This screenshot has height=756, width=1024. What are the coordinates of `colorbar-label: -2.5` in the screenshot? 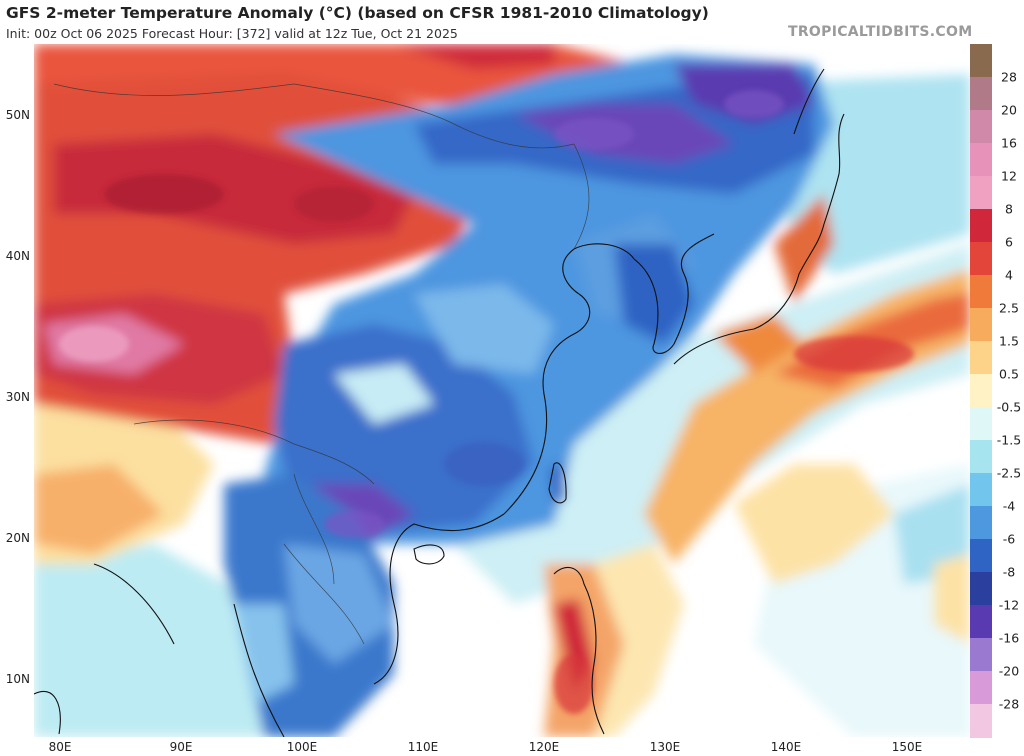 It's located at (1009, 473).